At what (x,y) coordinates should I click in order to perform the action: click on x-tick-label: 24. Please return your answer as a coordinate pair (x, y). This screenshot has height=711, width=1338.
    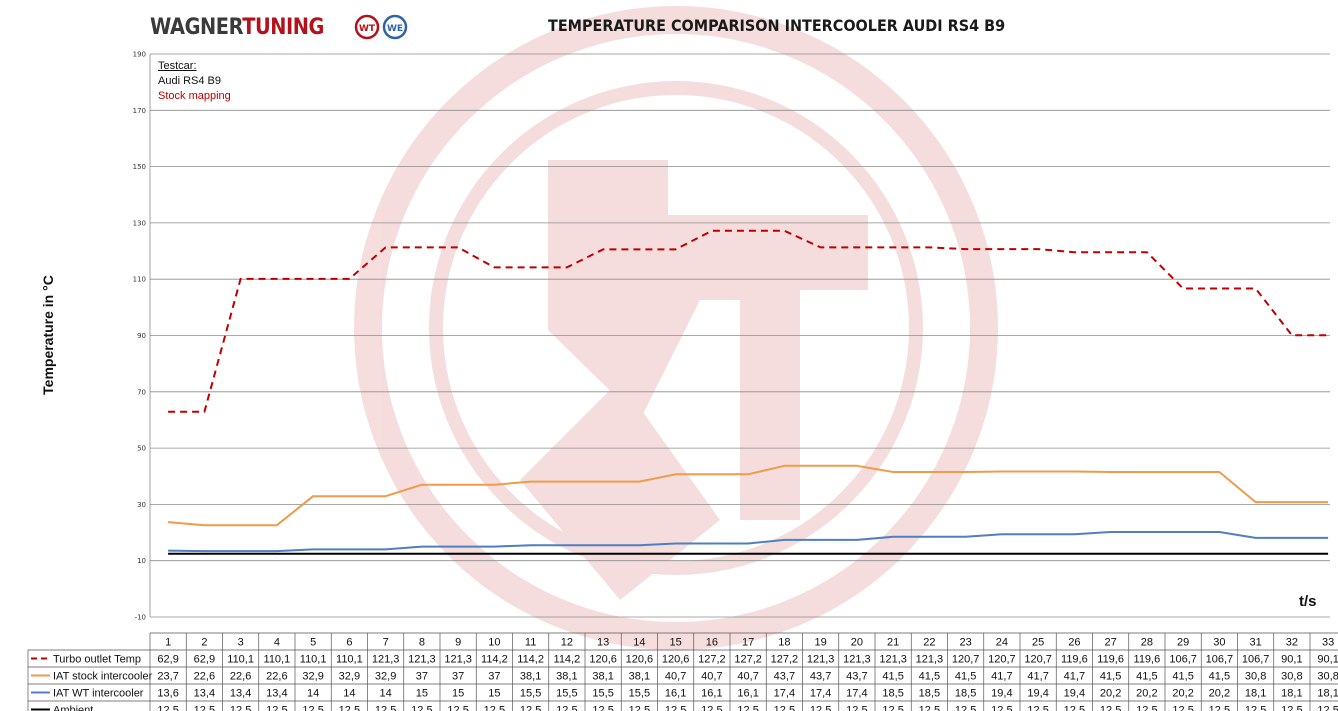
    Looking at the image, I should click on (1002, 643).